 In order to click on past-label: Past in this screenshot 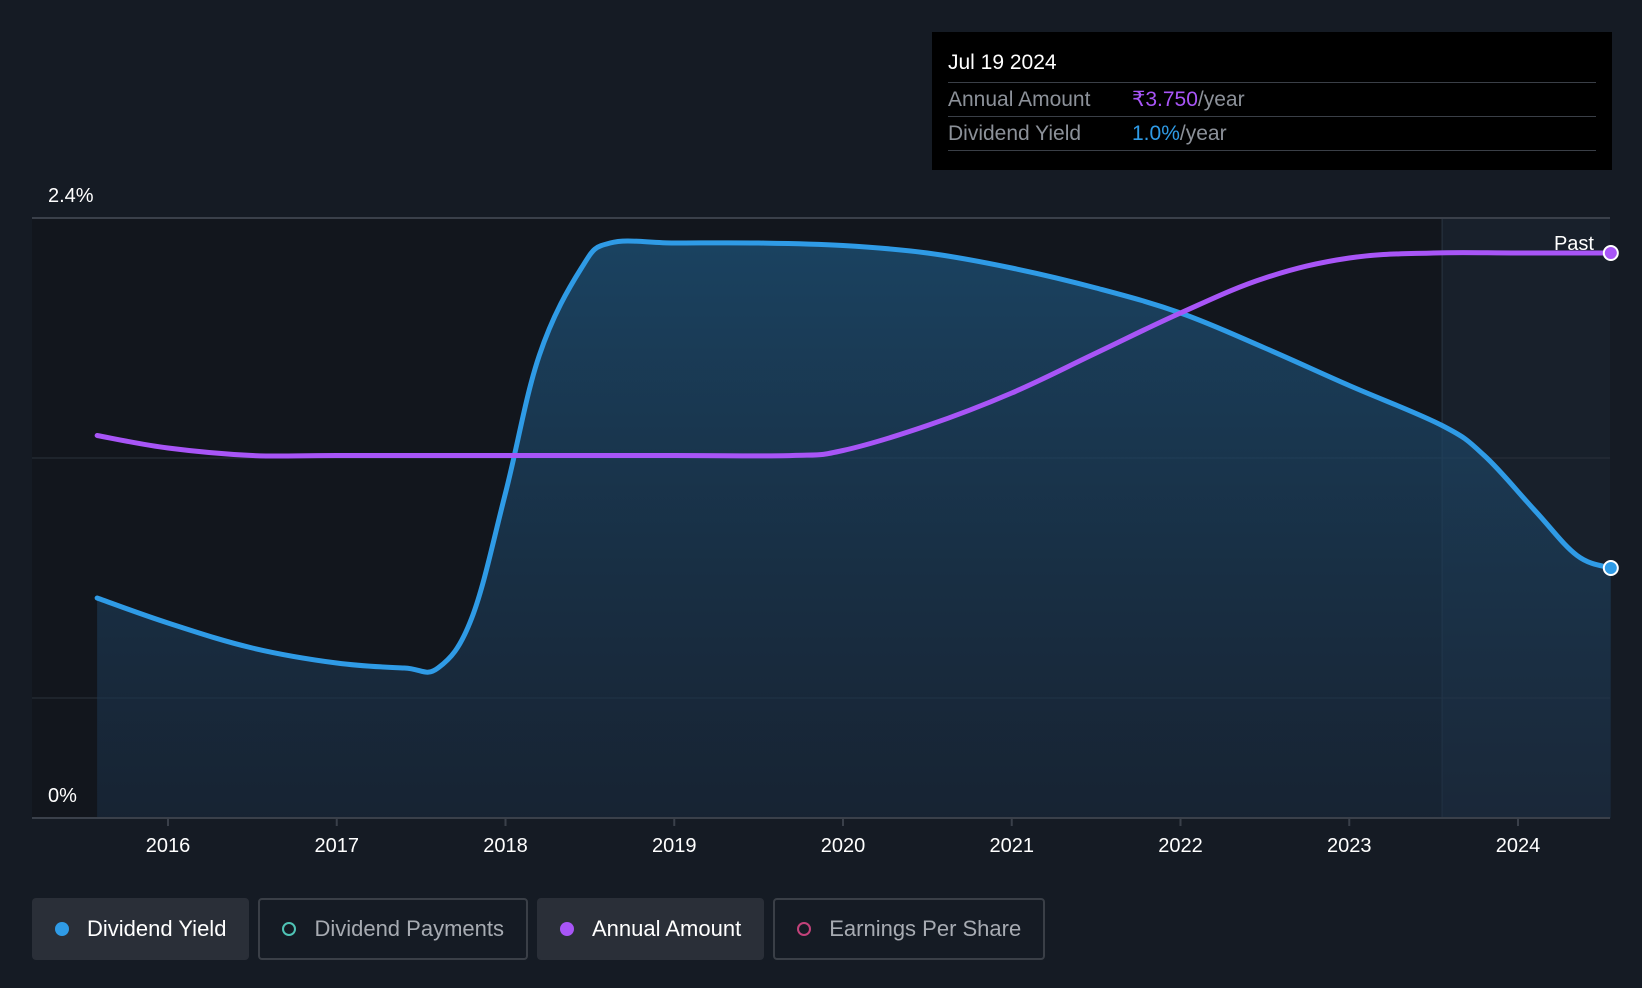, I will do `click(1574, 244)`.